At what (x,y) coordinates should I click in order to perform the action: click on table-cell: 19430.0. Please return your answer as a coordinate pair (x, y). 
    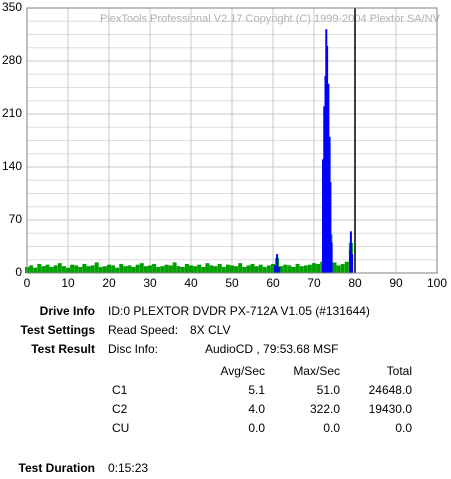
    Looking at the image, I should click on (391, 409).